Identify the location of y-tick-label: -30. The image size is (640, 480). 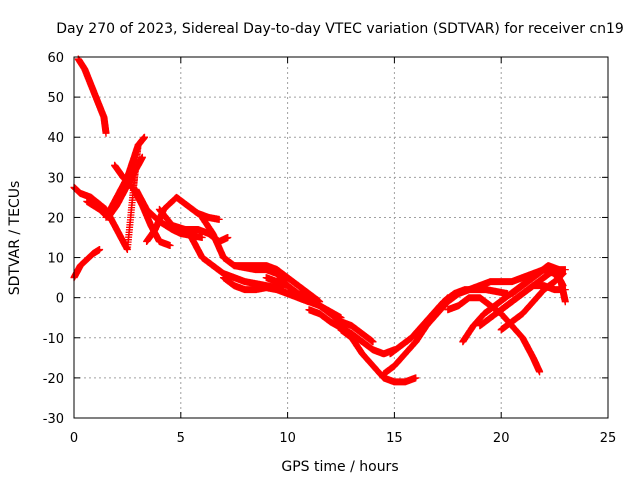
(53, 419).